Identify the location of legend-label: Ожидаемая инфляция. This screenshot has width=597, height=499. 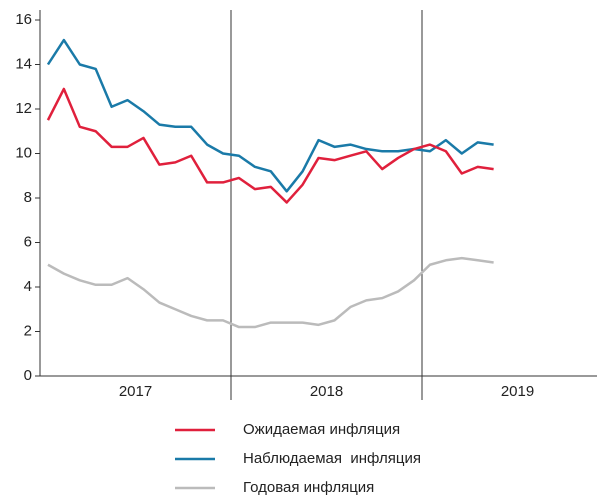
(321, 429).